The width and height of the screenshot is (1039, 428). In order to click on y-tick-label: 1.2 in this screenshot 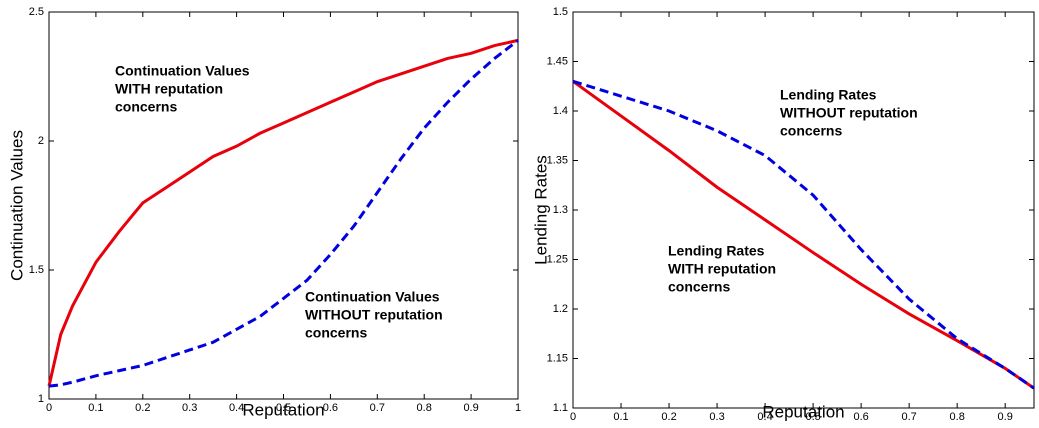, I will do `click(560, 309)`.